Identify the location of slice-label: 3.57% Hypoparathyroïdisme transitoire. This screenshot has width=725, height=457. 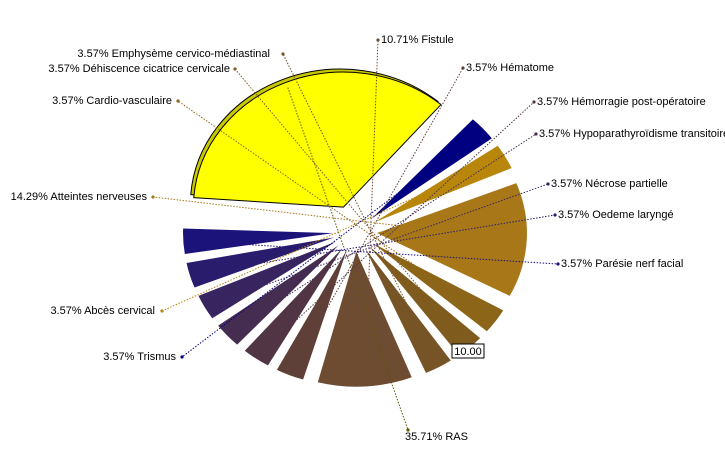
(632, 134).